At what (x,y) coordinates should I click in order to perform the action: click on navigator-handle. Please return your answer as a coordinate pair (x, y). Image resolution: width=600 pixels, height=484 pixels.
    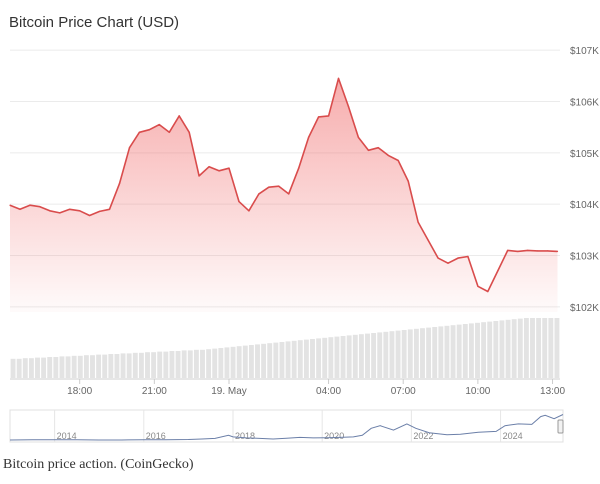
    Looking at the image, I should click on (560, 426).